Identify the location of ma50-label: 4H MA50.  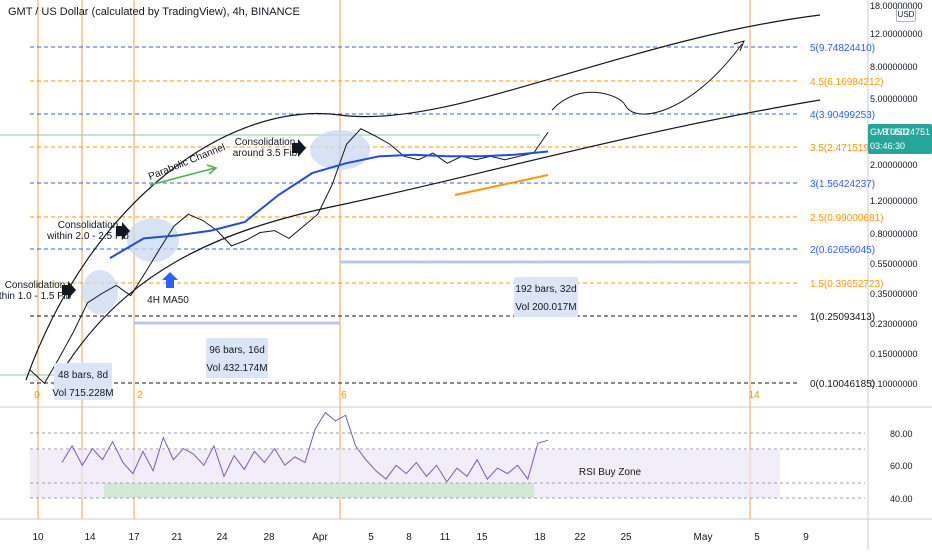
(168, 300).